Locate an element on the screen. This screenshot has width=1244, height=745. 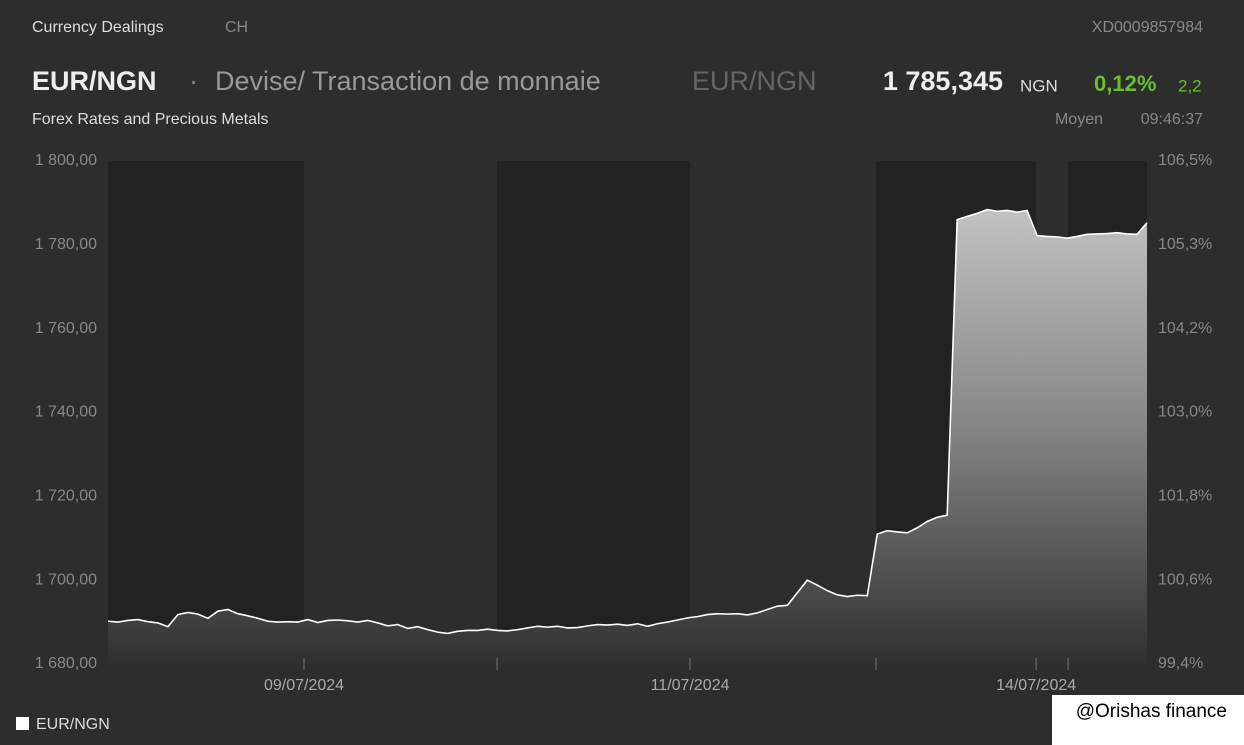
country: CH is located at coordinates (236, 27).